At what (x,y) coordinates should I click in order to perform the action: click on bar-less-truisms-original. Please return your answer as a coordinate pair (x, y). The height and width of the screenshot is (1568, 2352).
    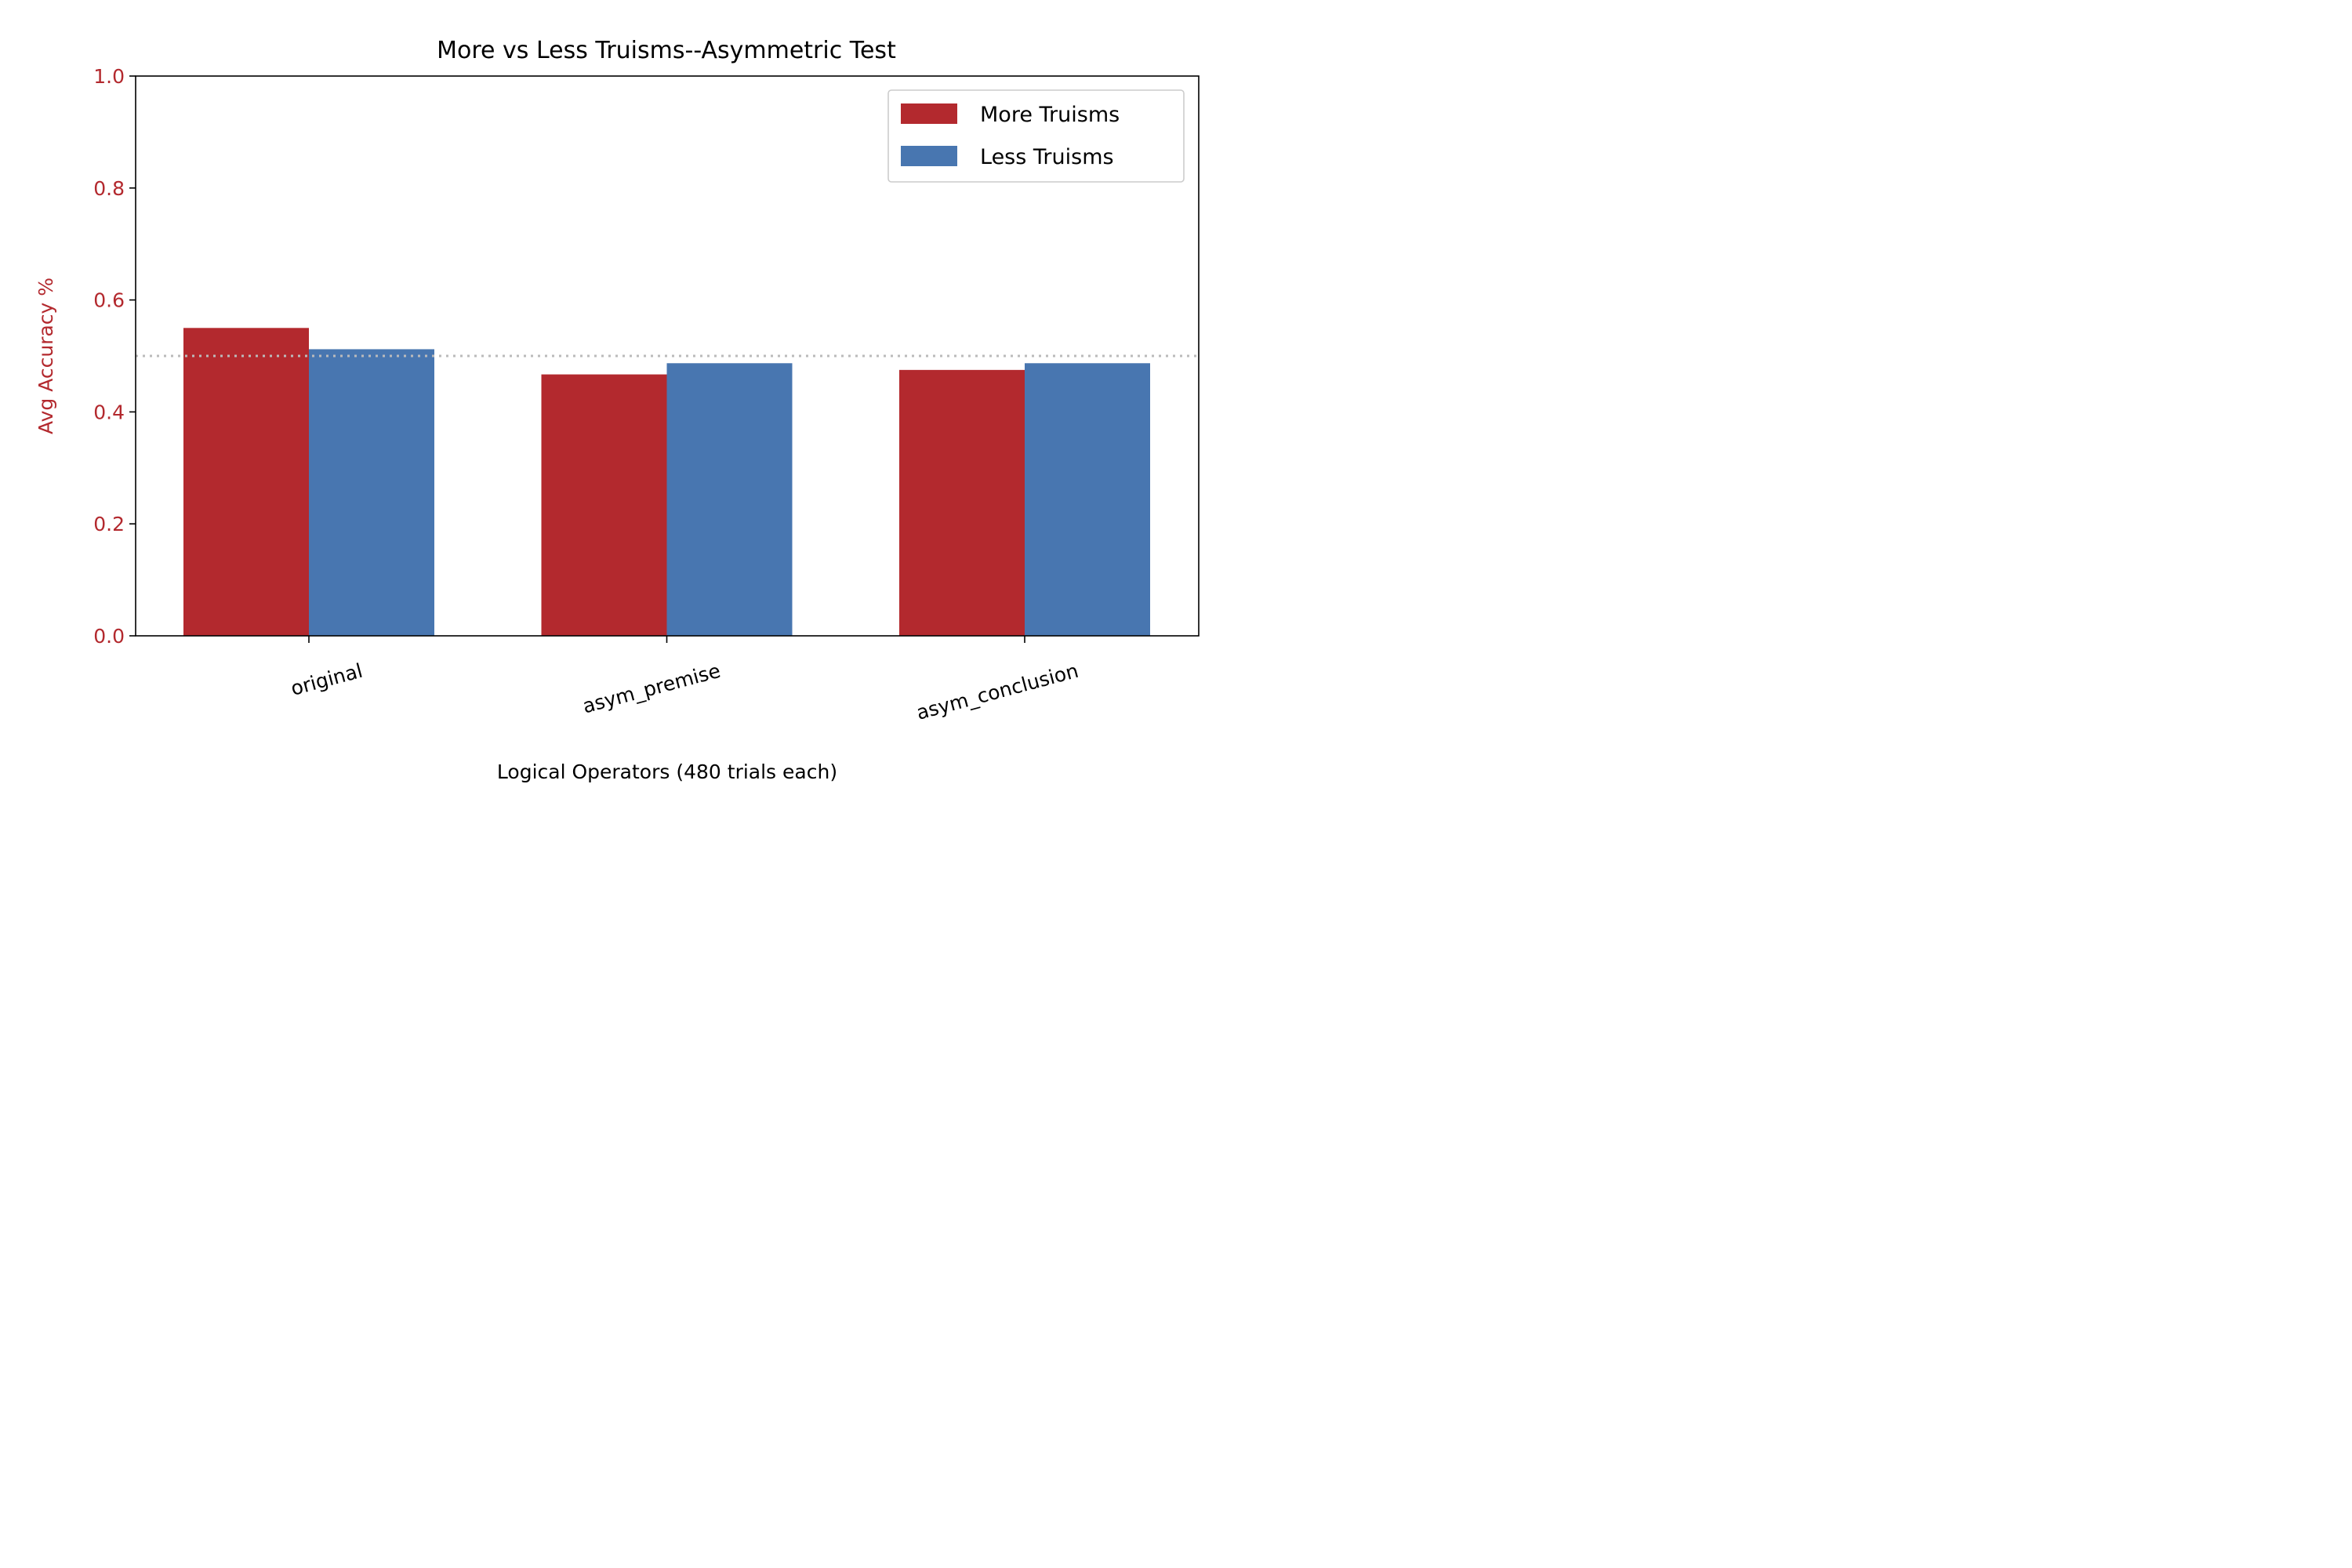
    Looking at the image, I should click on (371, 493).